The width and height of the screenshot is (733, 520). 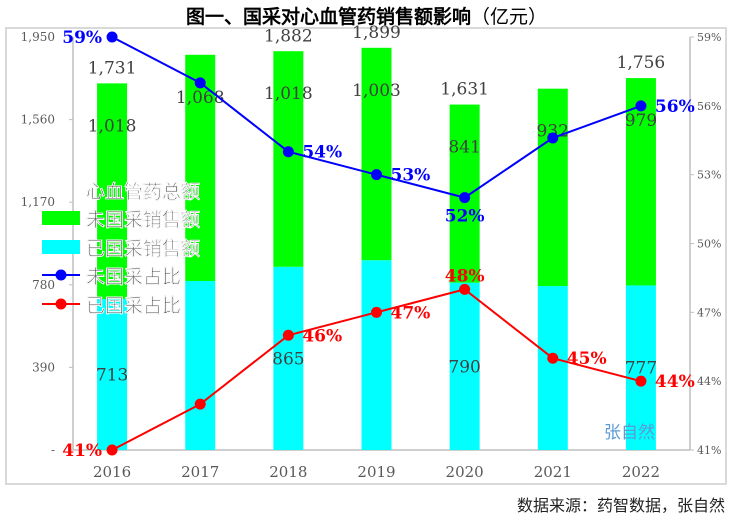 What do you see at coordinates (38, 37) in the screenshot?
I see `left-tick-label: 1,950` at bounding box center [38, 37].